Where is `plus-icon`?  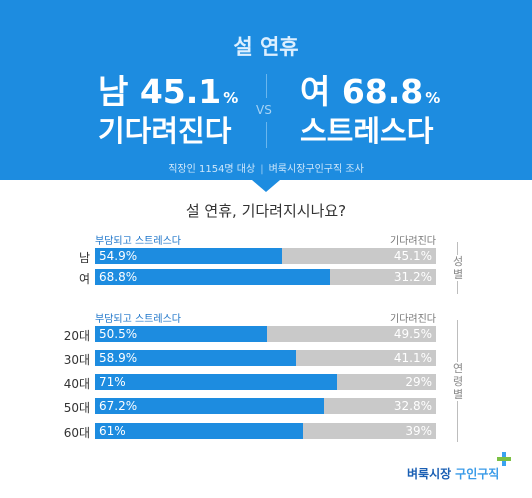
plus-icon is located at coordinates (504, 459).